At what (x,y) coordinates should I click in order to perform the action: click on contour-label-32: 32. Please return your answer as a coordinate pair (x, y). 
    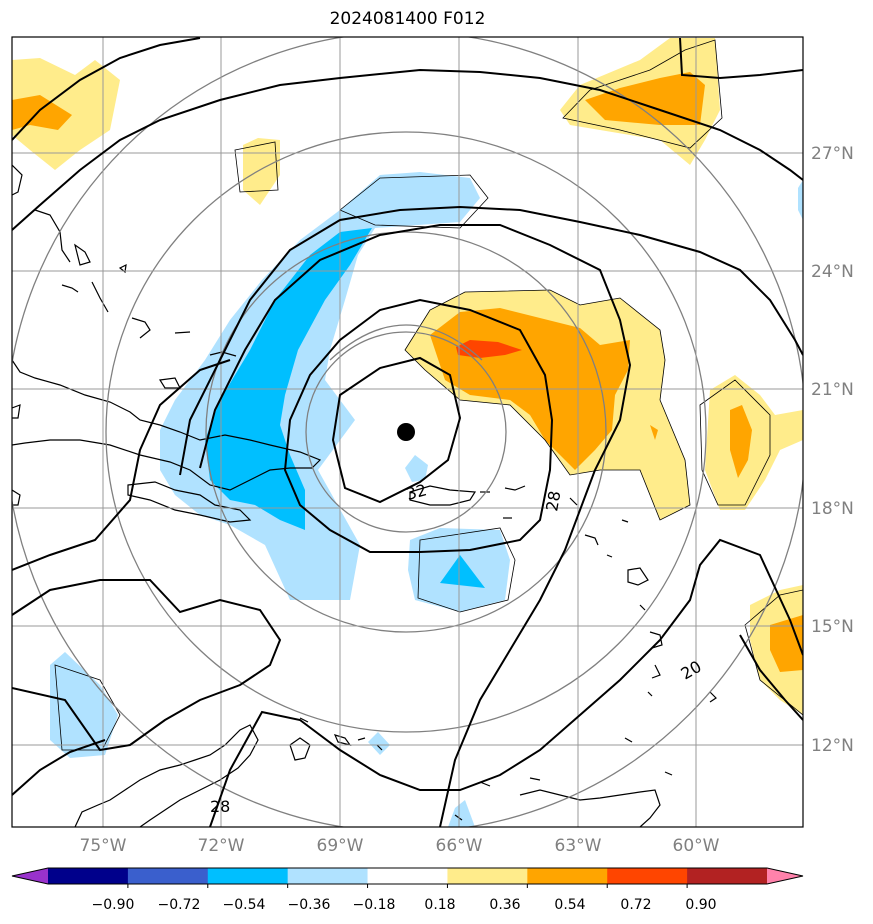
    Looking at the image, I should click on (416, 492).